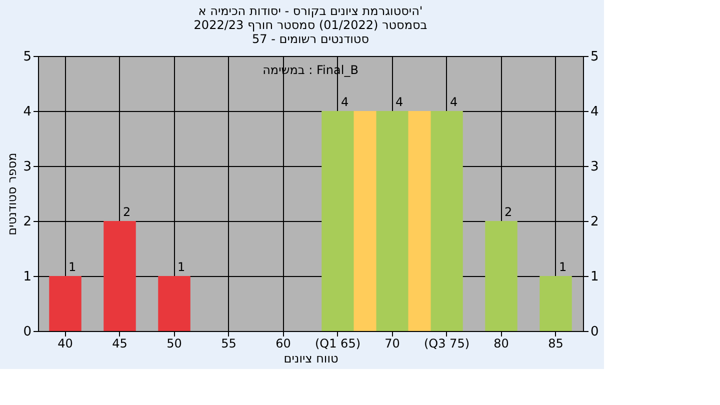 Image resolution: width=720 pixels, height=405 pixels. What do you see at coordinates (447, 343) in the screenshot?
I see `x-tick-label: (Q3 75)` at bounding box center [447, 343].